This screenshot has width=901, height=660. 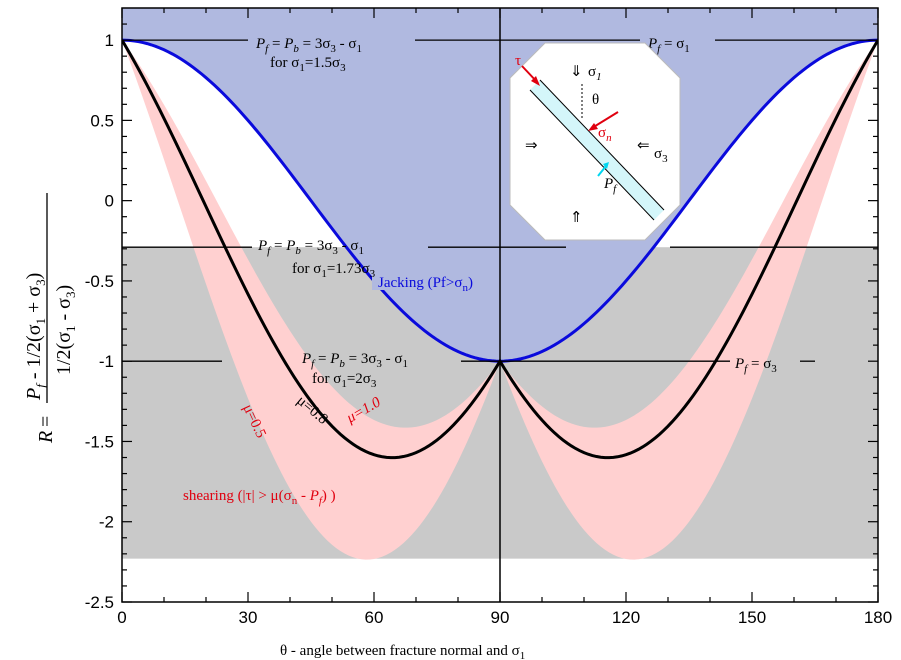 I want to click on label-line3-right: Pf = σ3, so click(x=755, y=365).